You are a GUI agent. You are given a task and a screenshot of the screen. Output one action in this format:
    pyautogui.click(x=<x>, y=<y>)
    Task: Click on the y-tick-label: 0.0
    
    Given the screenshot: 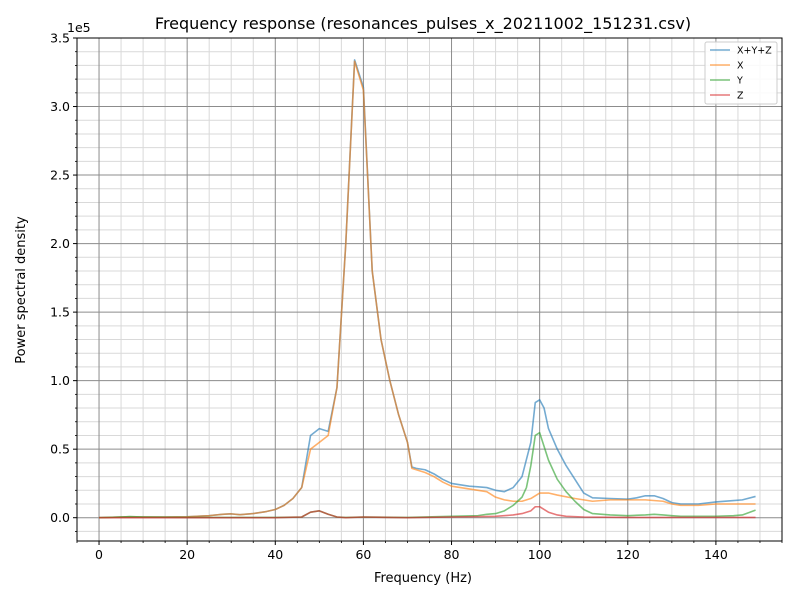 What is the action you would take?
    pyautogui.click(x=60, y=517)
    